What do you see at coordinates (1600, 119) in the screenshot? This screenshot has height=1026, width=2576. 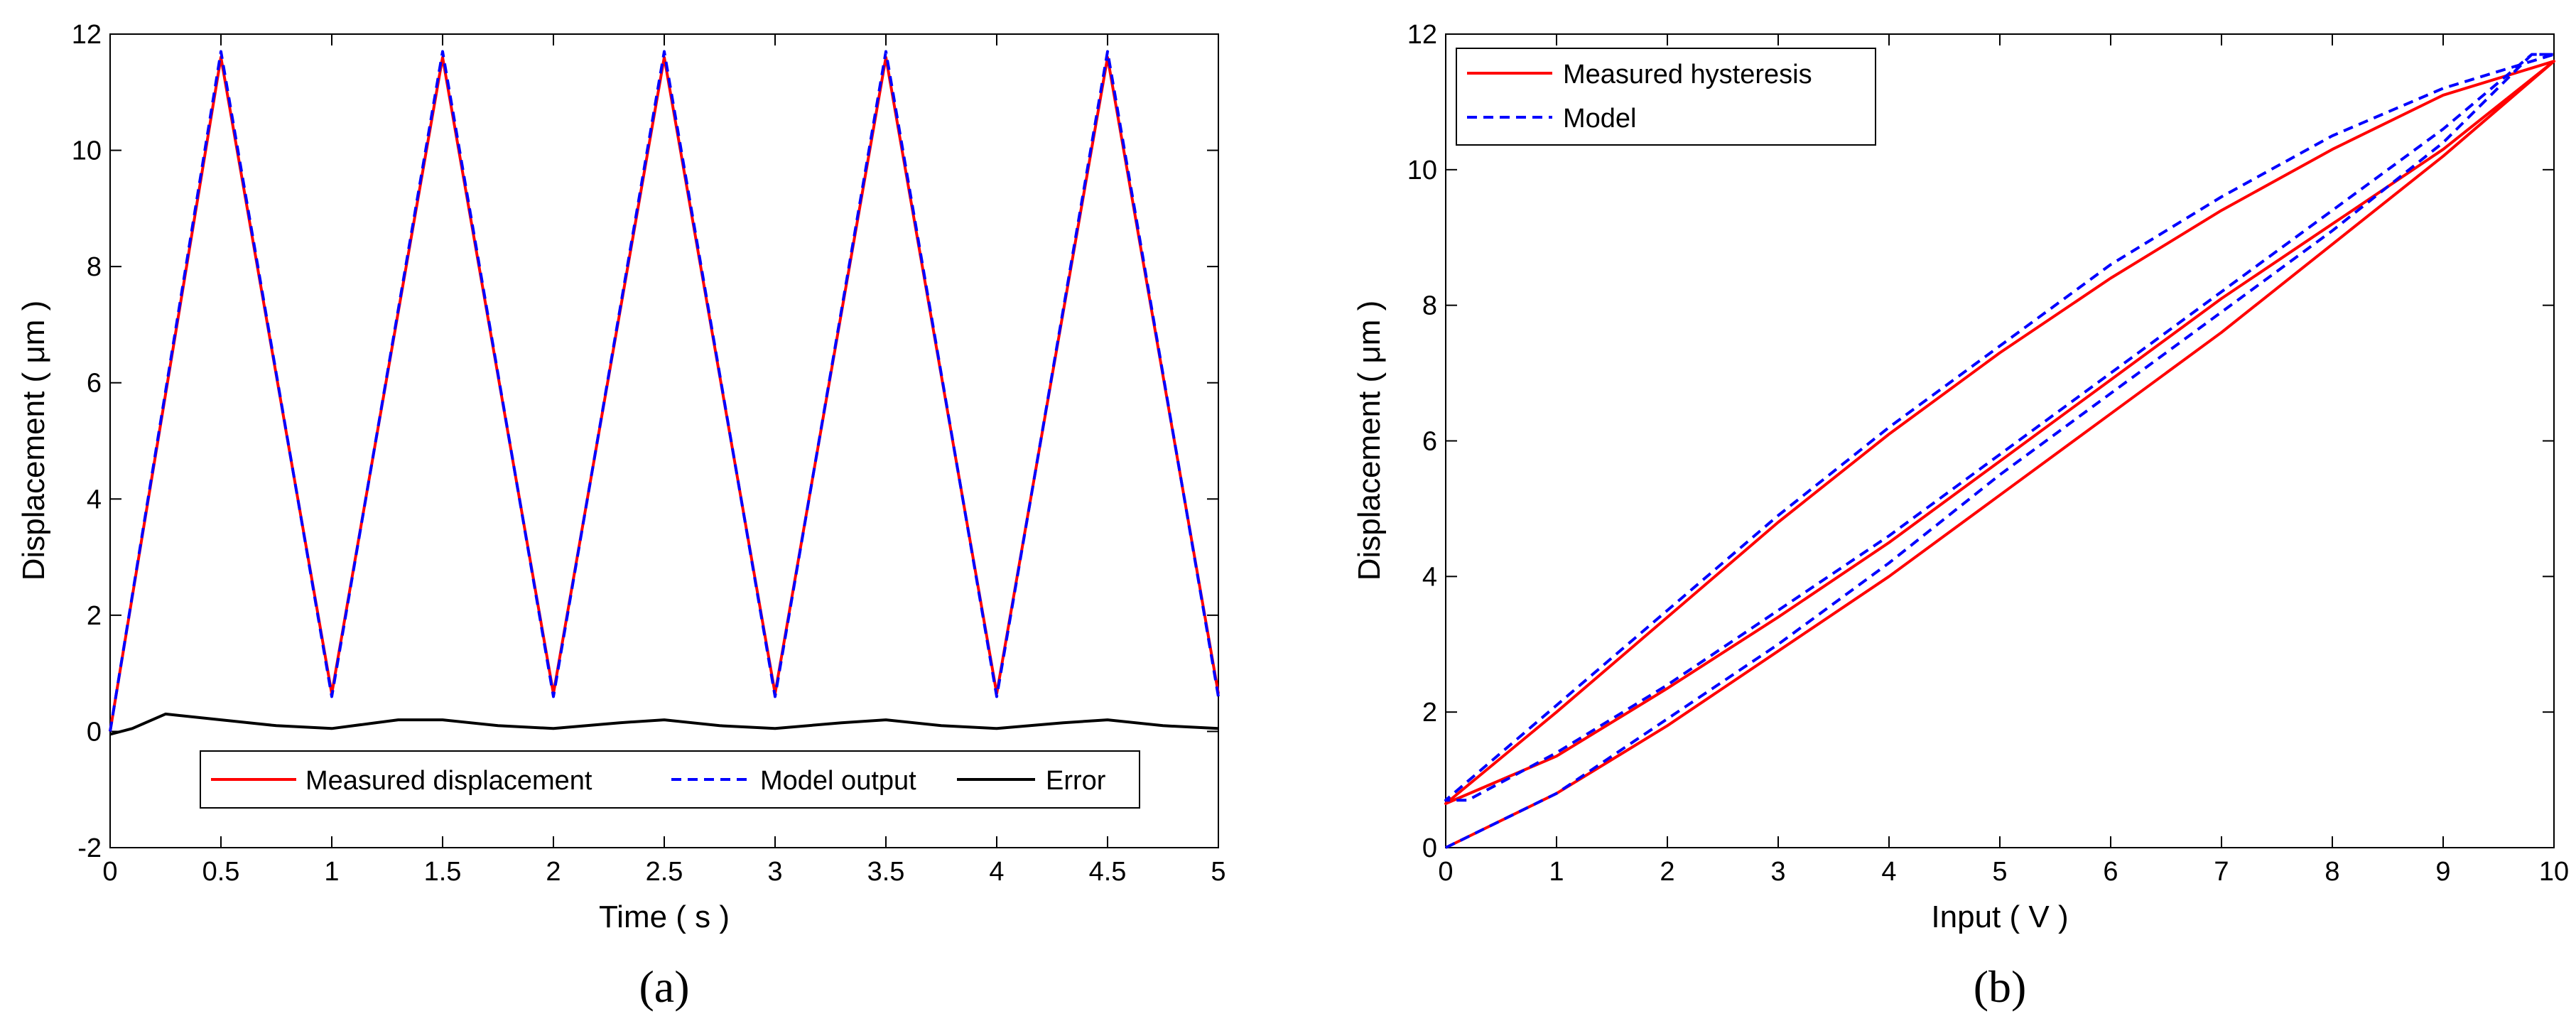 I see `legend-model-label: Model` at bounding box center [1600, 119].